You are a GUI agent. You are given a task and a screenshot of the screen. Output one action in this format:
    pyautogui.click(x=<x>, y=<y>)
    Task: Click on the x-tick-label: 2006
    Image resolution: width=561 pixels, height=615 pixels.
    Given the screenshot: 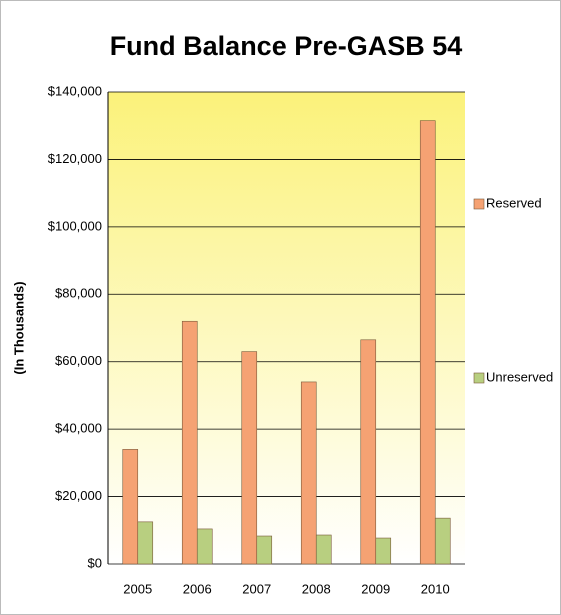 What is the action you would take?
    pyautogui.click(x=197, y=588)
    